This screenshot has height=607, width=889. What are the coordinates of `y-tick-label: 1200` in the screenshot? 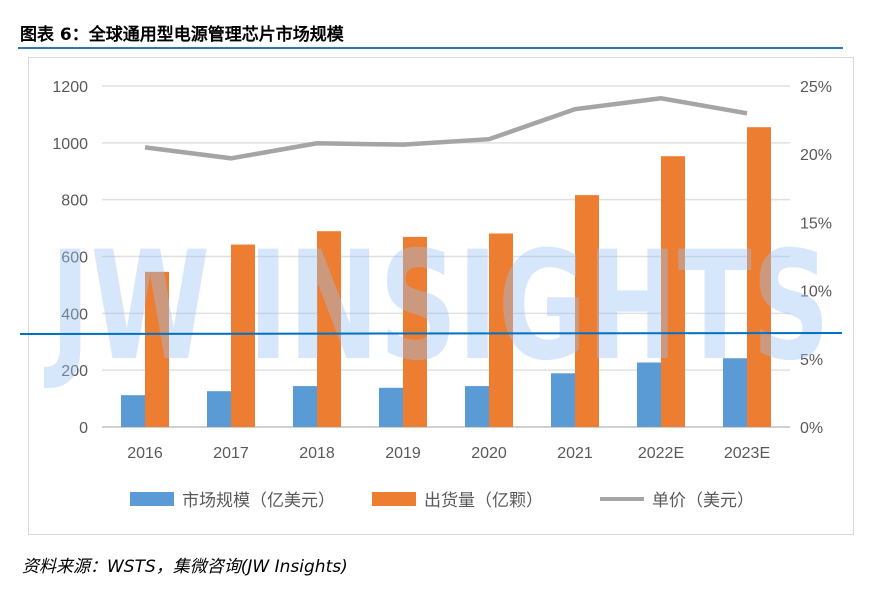 It's located at (70, 87).